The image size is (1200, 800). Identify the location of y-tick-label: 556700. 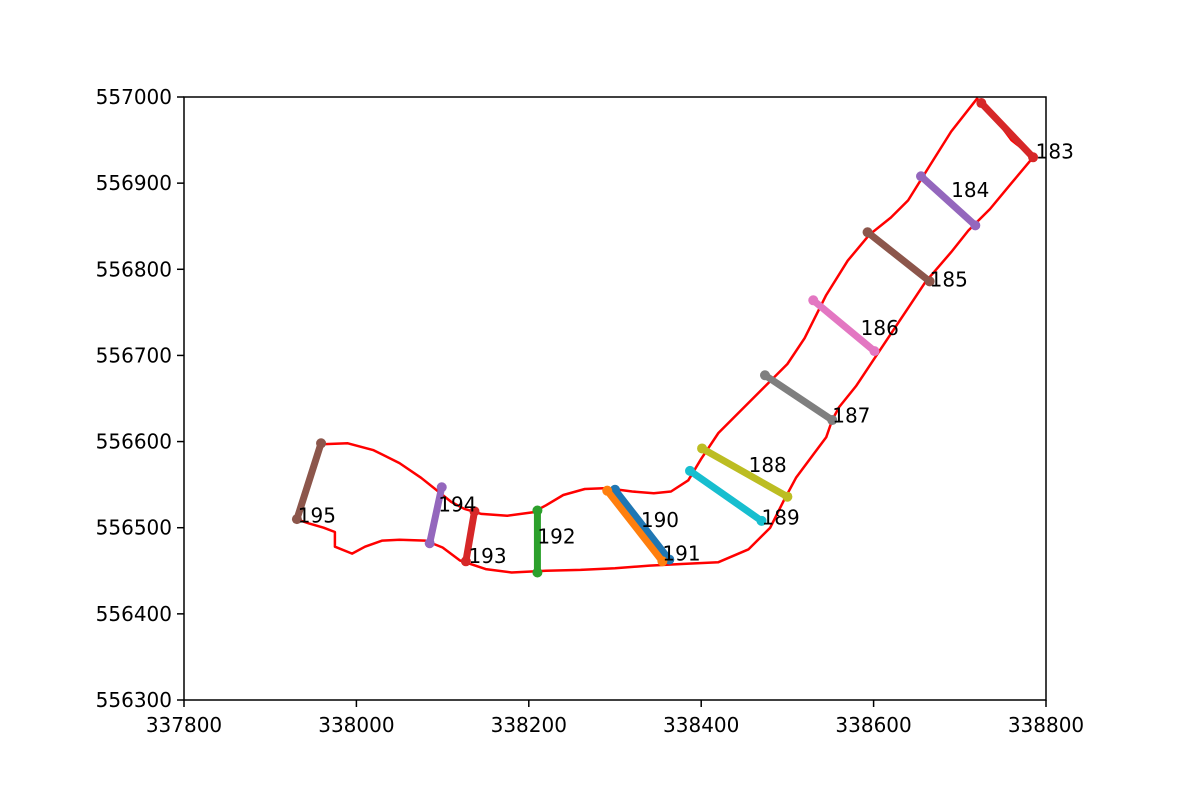
(134, 355).